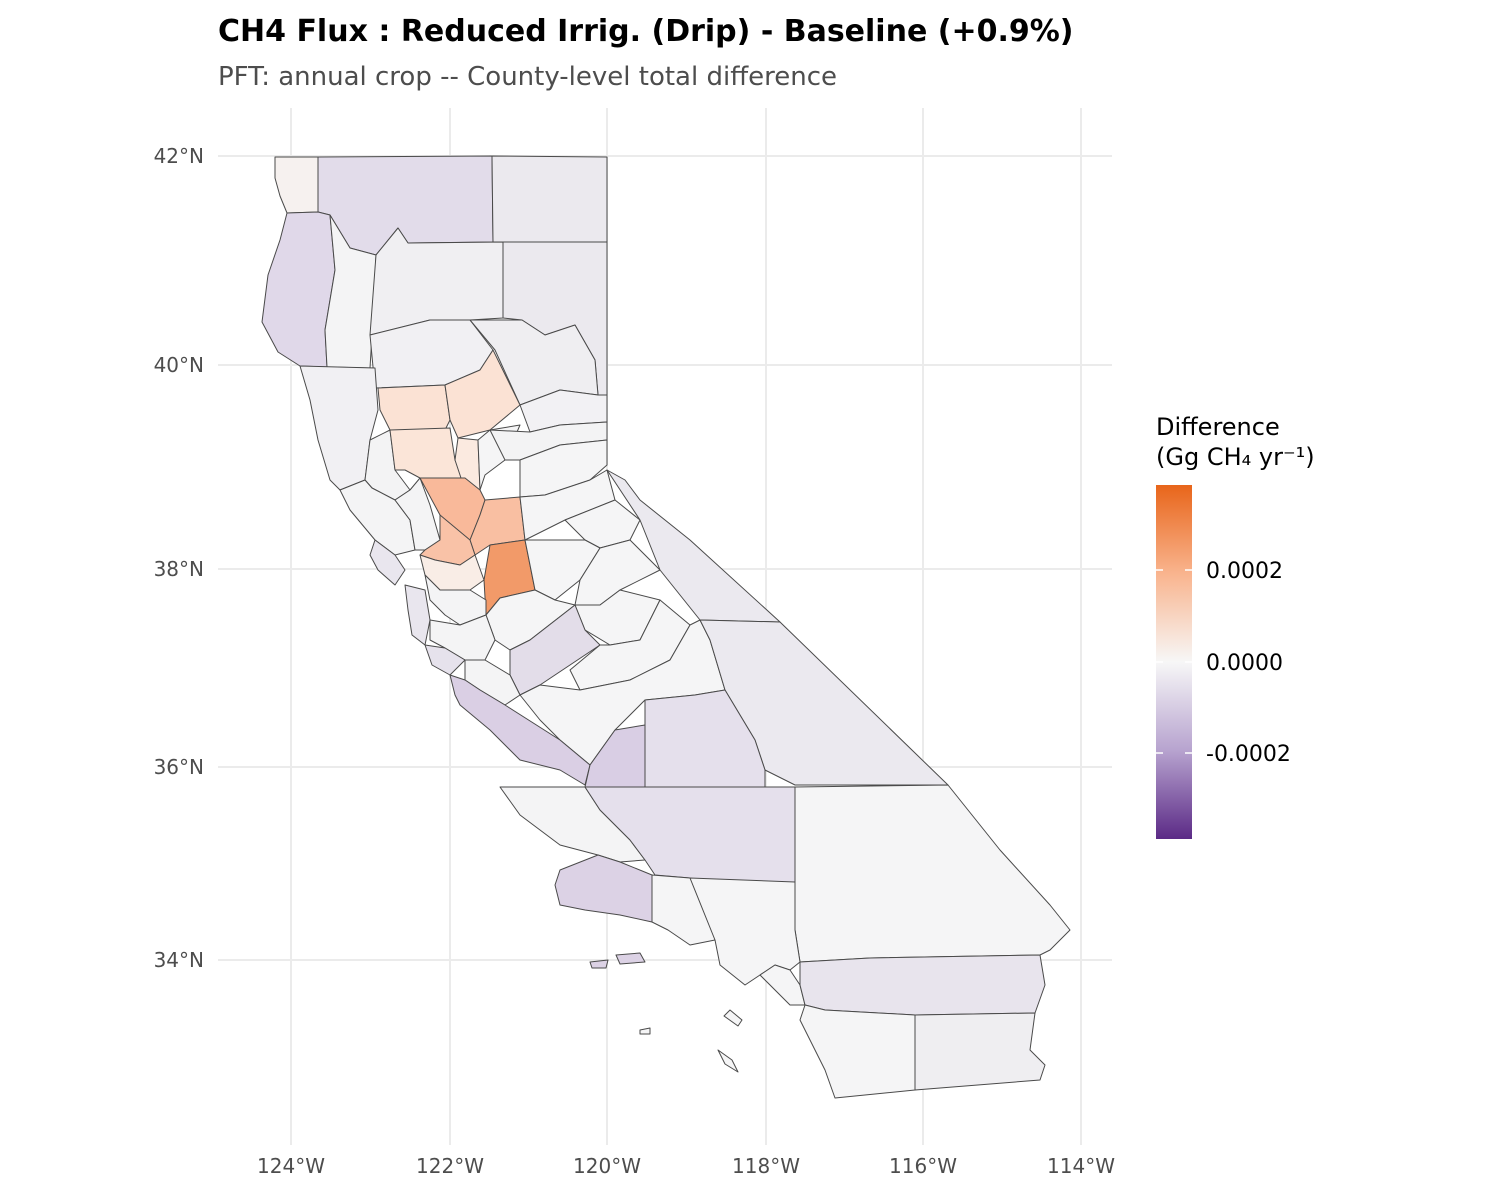 Image resolution: width=1500 pixels, height=1200 pixels. I want to click on legend-tick-label: 0.0000, so click(1244, 663).